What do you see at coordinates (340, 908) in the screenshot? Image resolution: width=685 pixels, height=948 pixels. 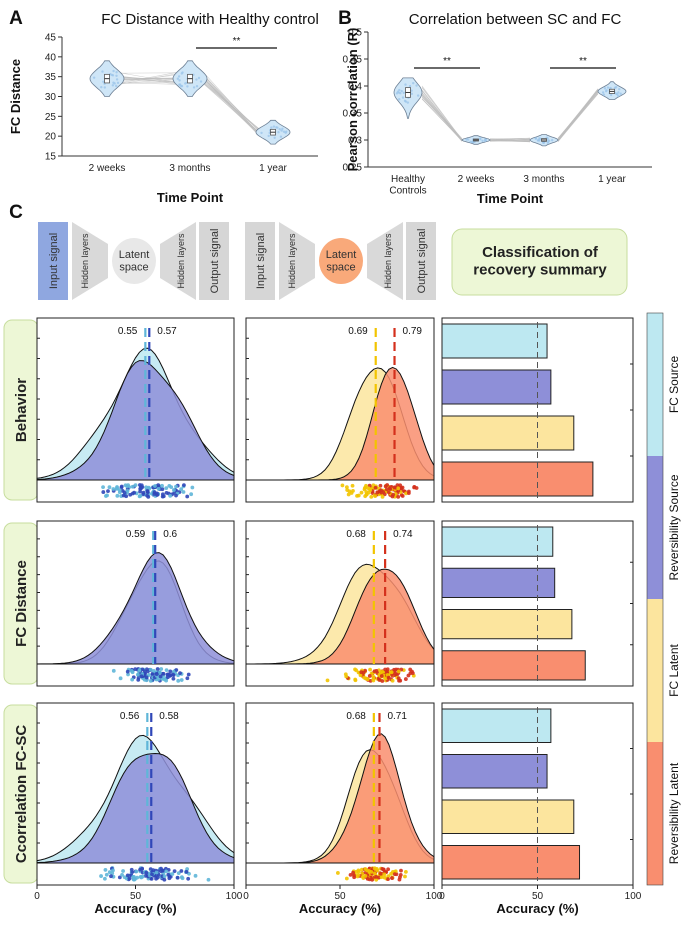 I see `x-axis-label: Accuracy (%)` at bounding box center [340, 908].